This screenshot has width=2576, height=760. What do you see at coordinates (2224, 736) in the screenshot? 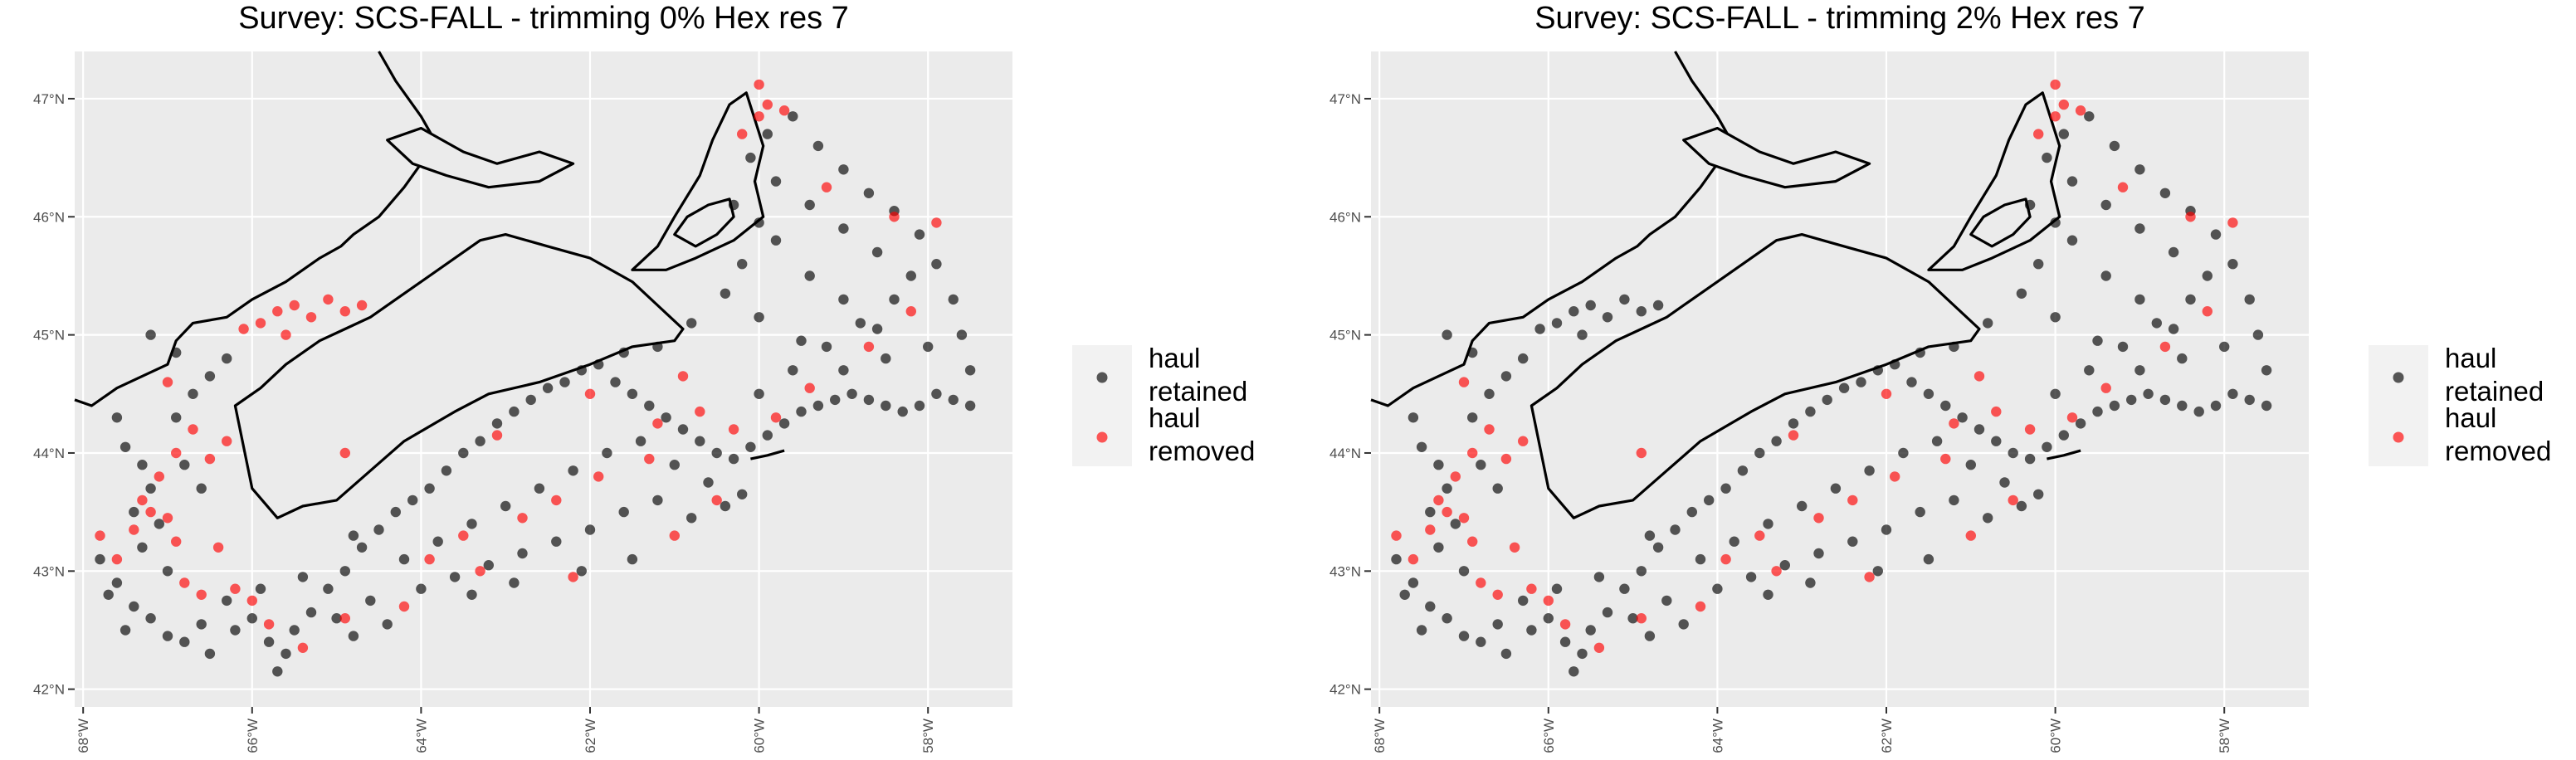
I see `x-tick-label: 58°W` at bounding box center [2224, 736].